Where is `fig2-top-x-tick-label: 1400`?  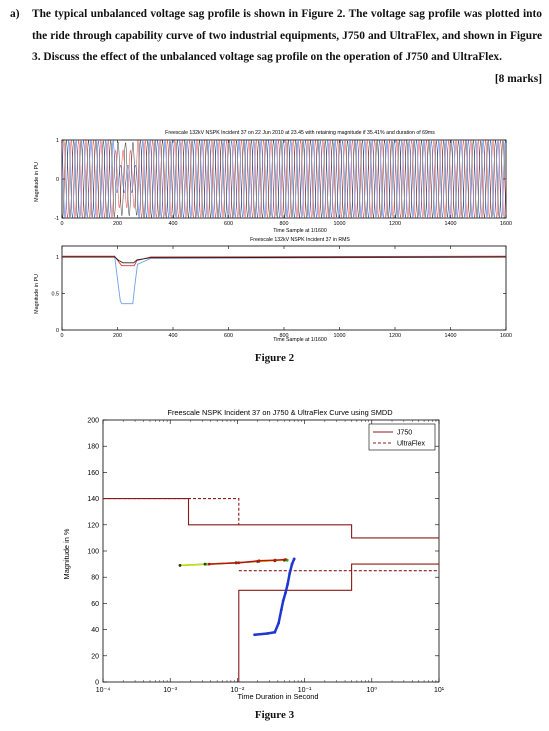
fig2-top-x-tick-label: 1400 is located at coordinates (451, 224).